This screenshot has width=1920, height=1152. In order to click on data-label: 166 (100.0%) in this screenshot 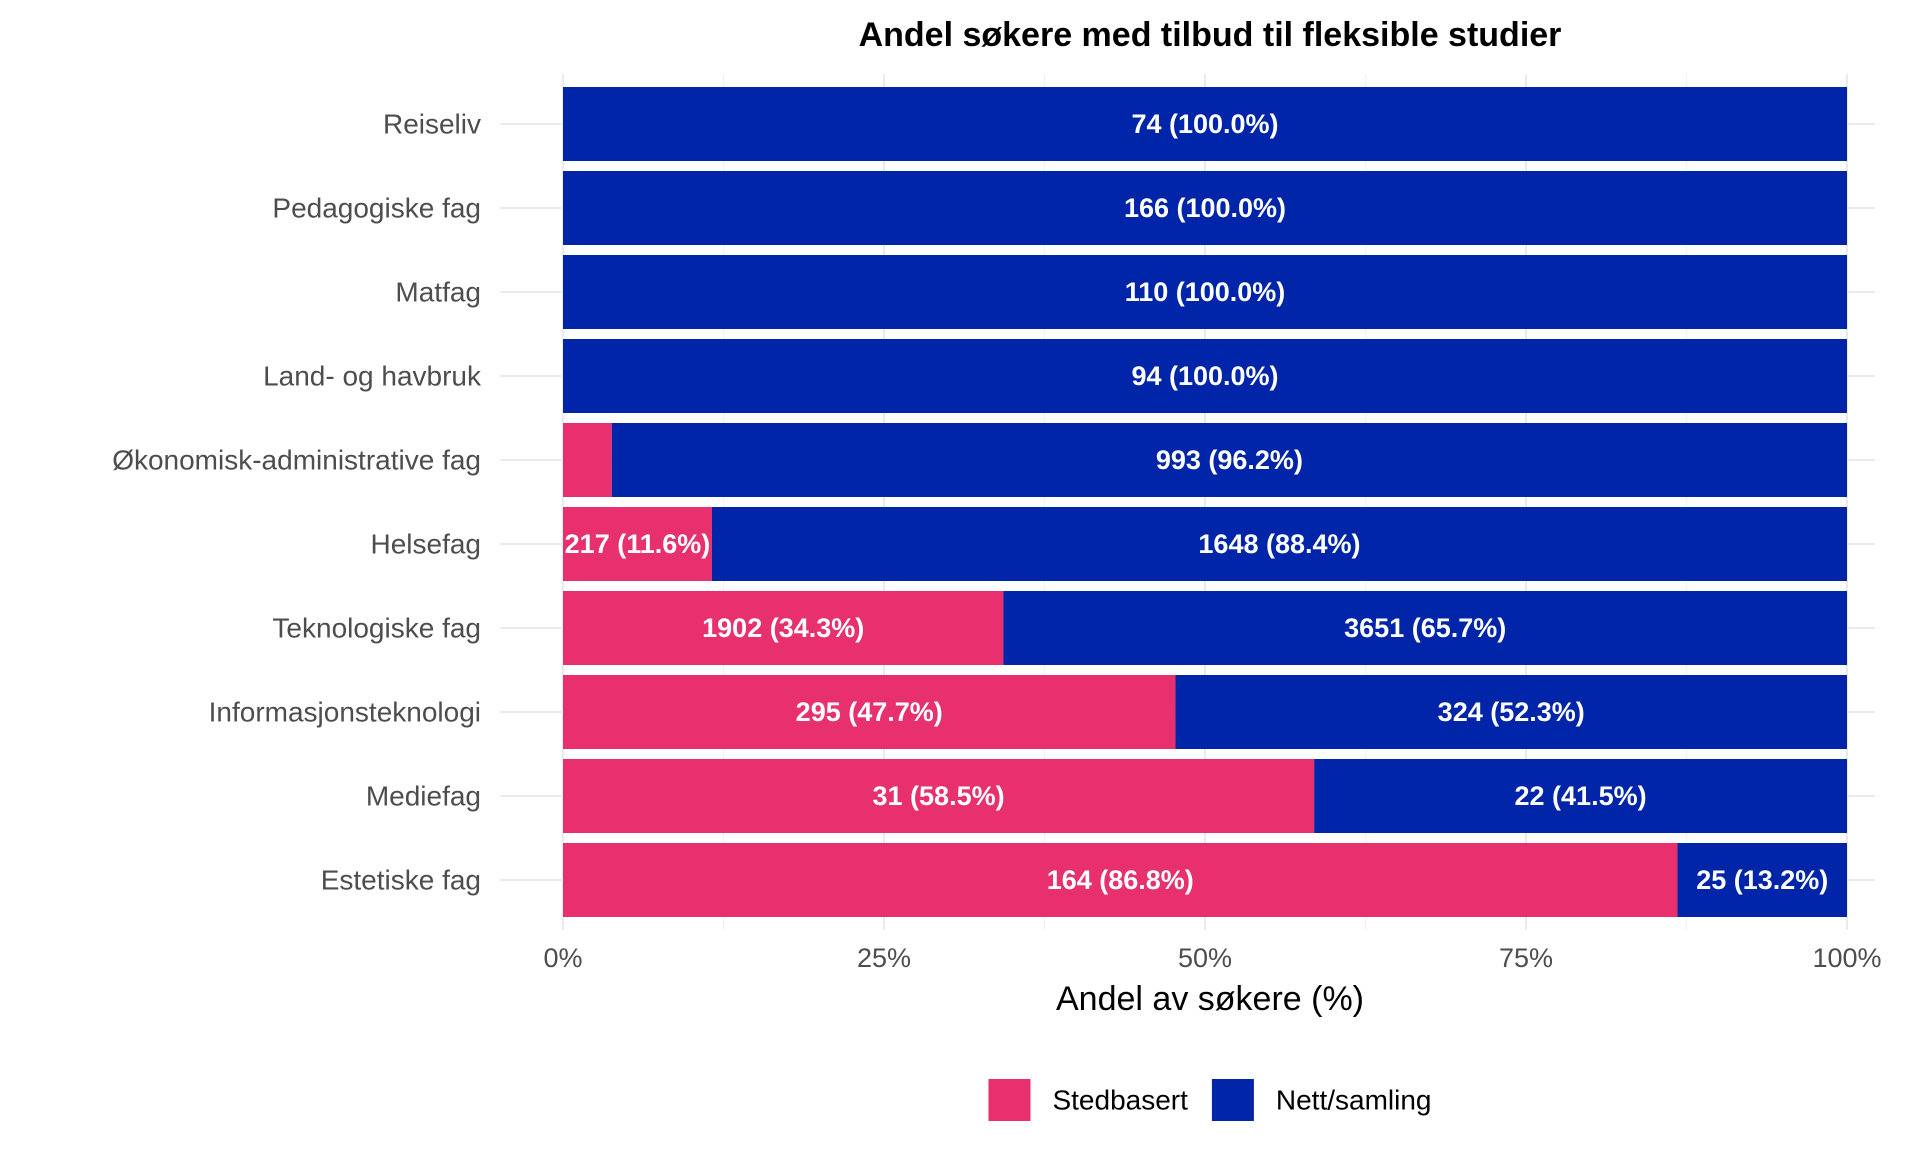, I will do `click(1205, 208)`.